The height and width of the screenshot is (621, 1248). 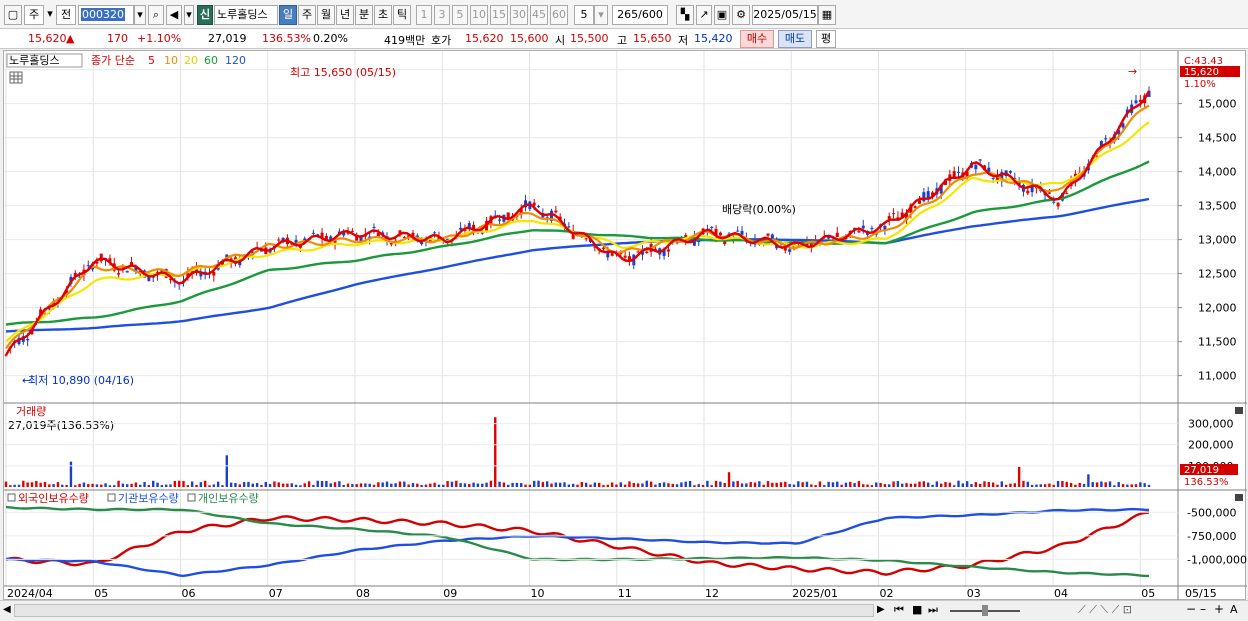 I want to click on rewind-icon: ⏮, so click(x=899, y=609).